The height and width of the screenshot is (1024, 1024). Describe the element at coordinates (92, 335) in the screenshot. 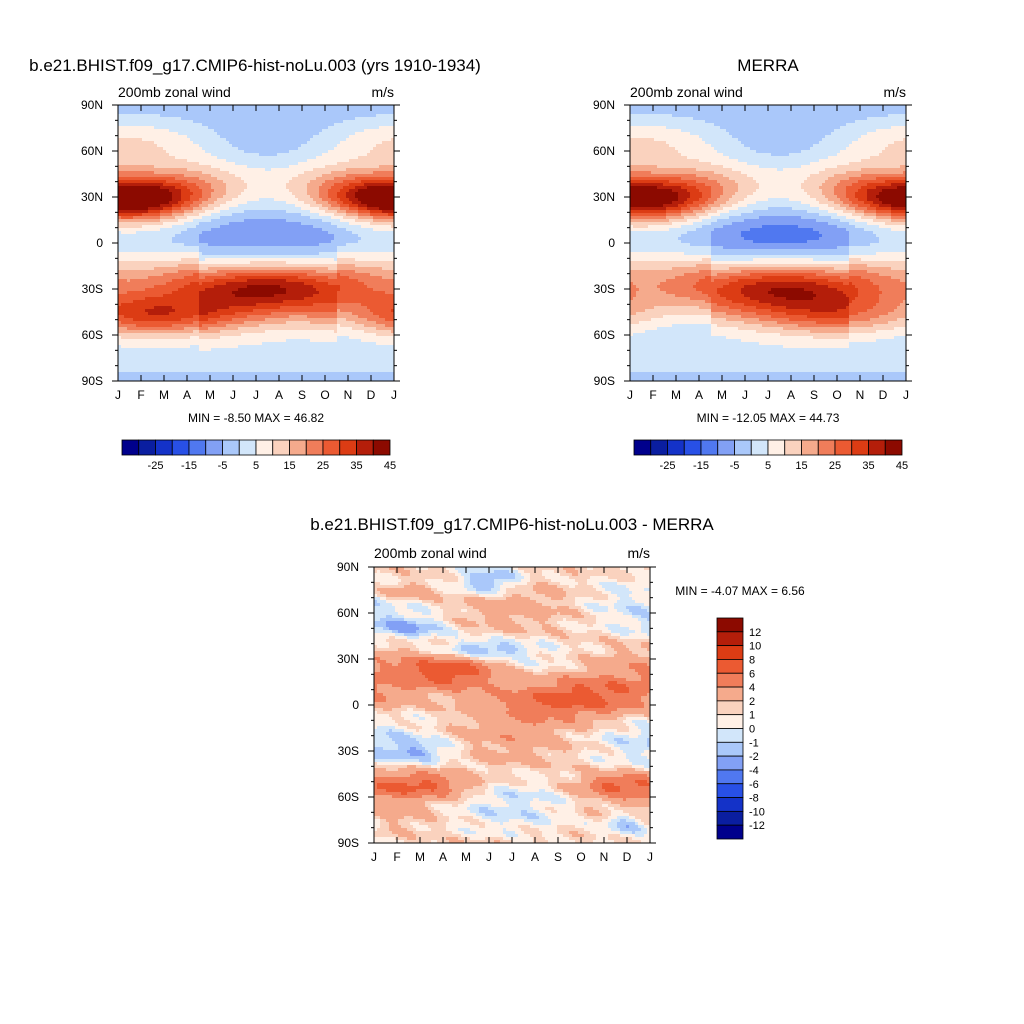

I see `y-tick-label: 60S` at that location.